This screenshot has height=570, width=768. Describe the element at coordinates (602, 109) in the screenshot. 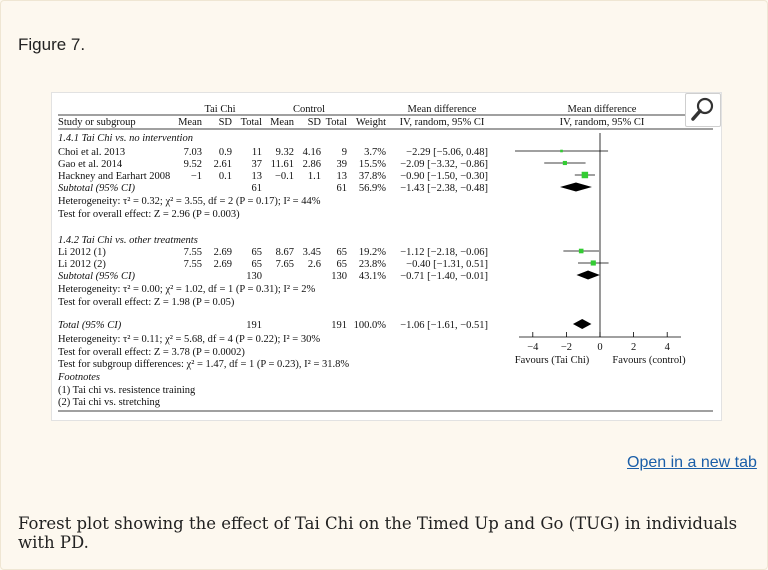

I see `header-mean-difference-right: Mean difference` at that location.